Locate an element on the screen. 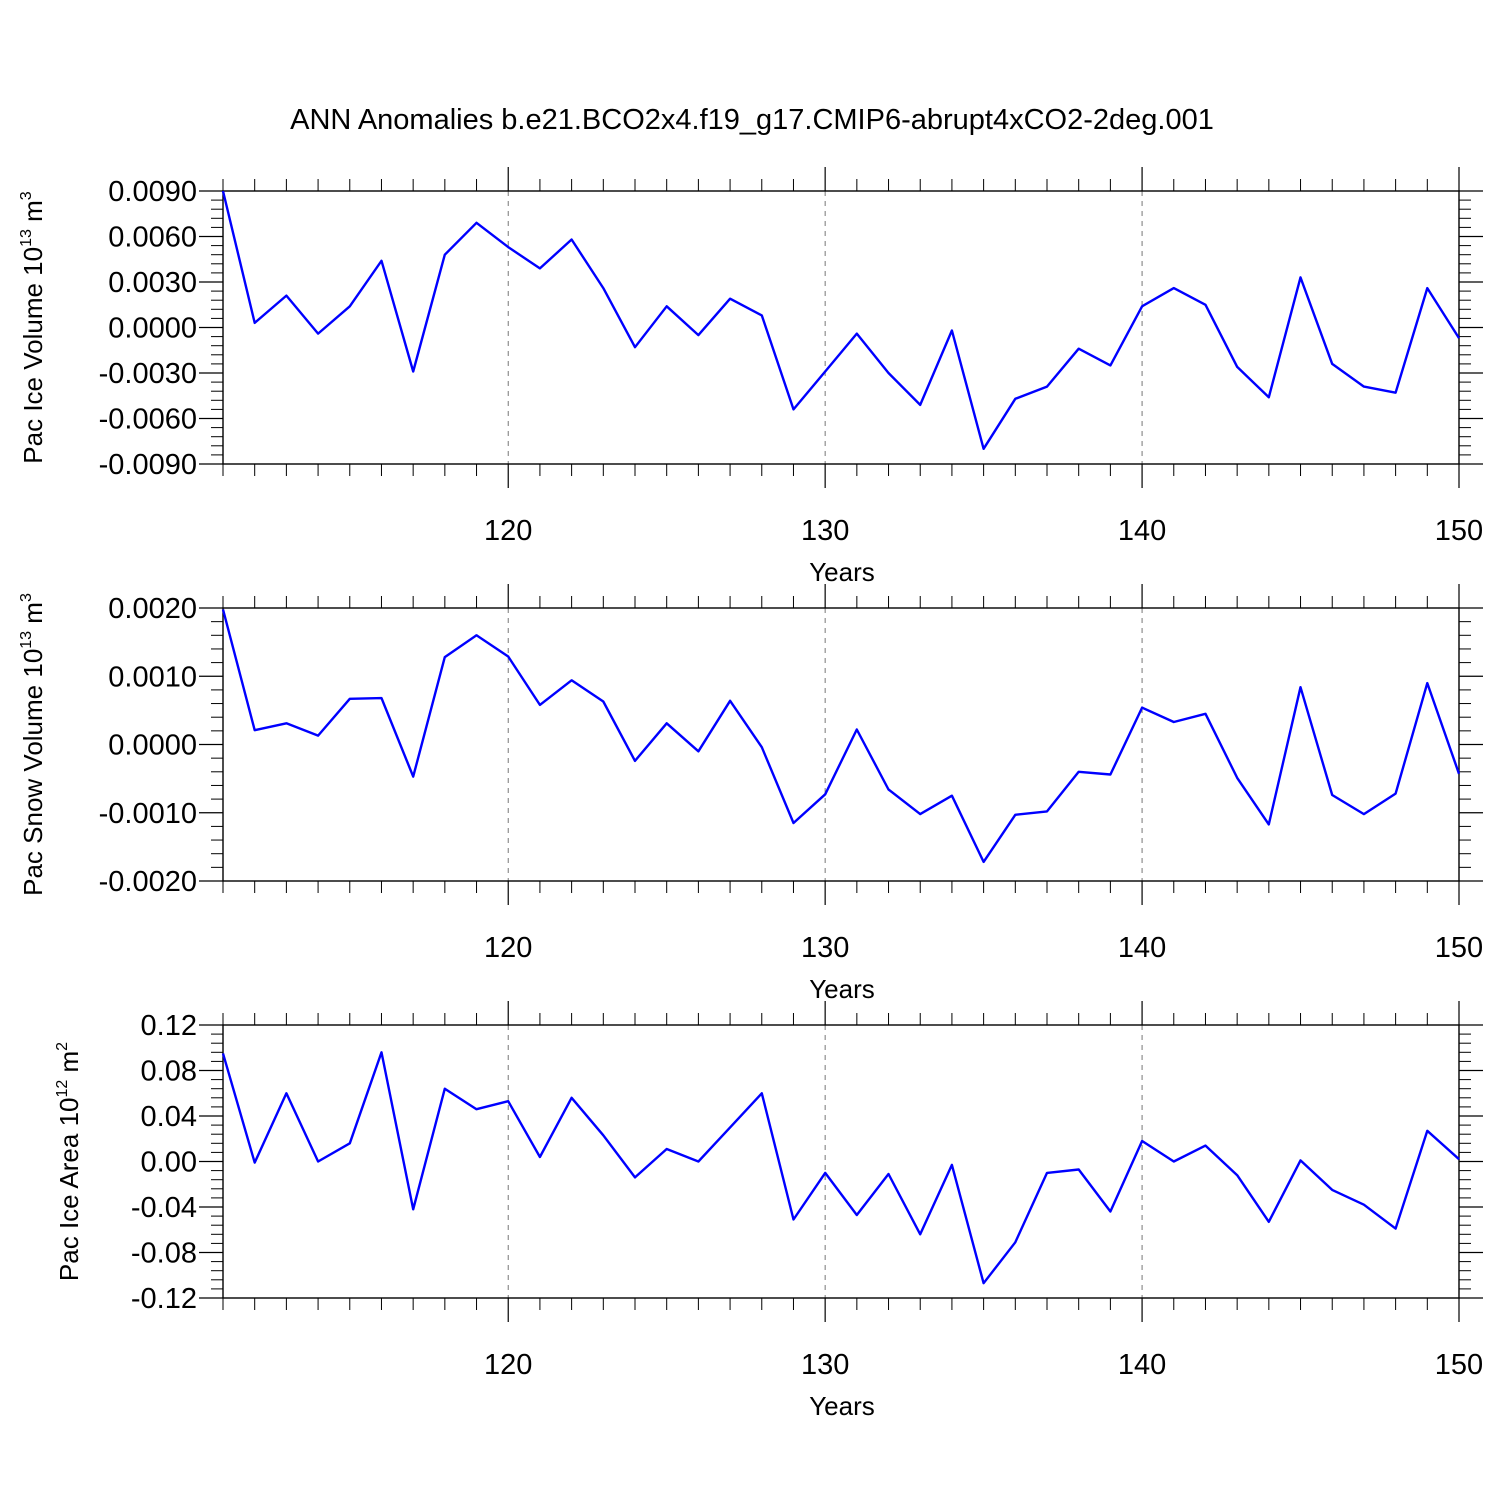 The image size is (1500, 1500). y-tick-label: 0.12 is located at coordinates (169, 1026).